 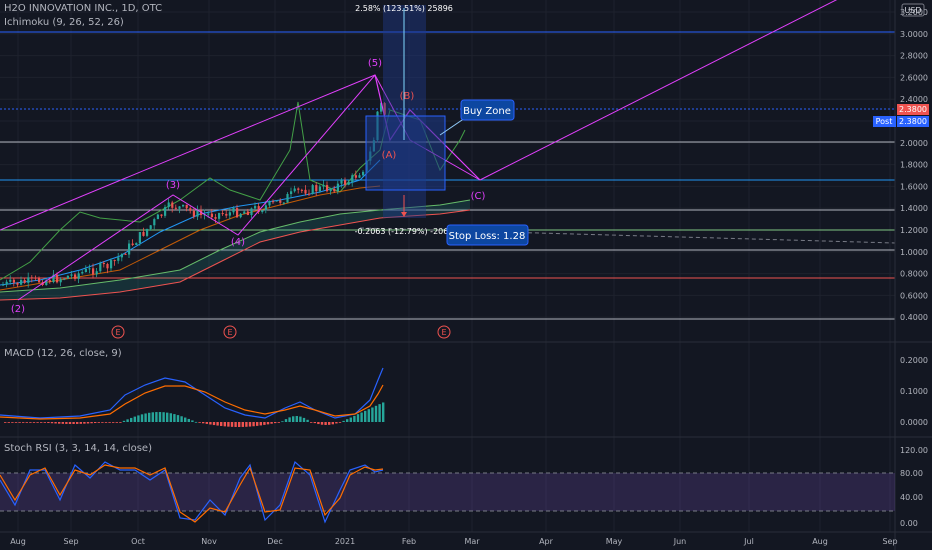 What do you see at coordinates (472, 541) in the screenshot?
I see `time-tick: Mar` at bounding box center [472, 541].